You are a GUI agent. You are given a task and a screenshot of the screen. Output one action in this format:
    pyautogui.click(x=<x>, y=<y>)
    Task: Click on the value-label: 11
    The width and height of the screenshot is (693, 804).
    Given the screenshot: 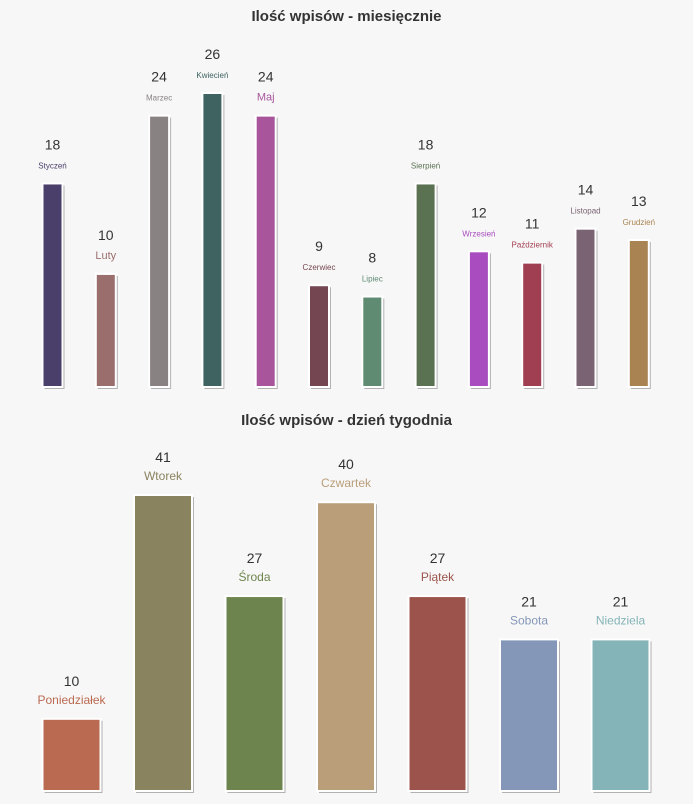 What is the action you would take?
    pyautogui.click(x=532, y=224)
    